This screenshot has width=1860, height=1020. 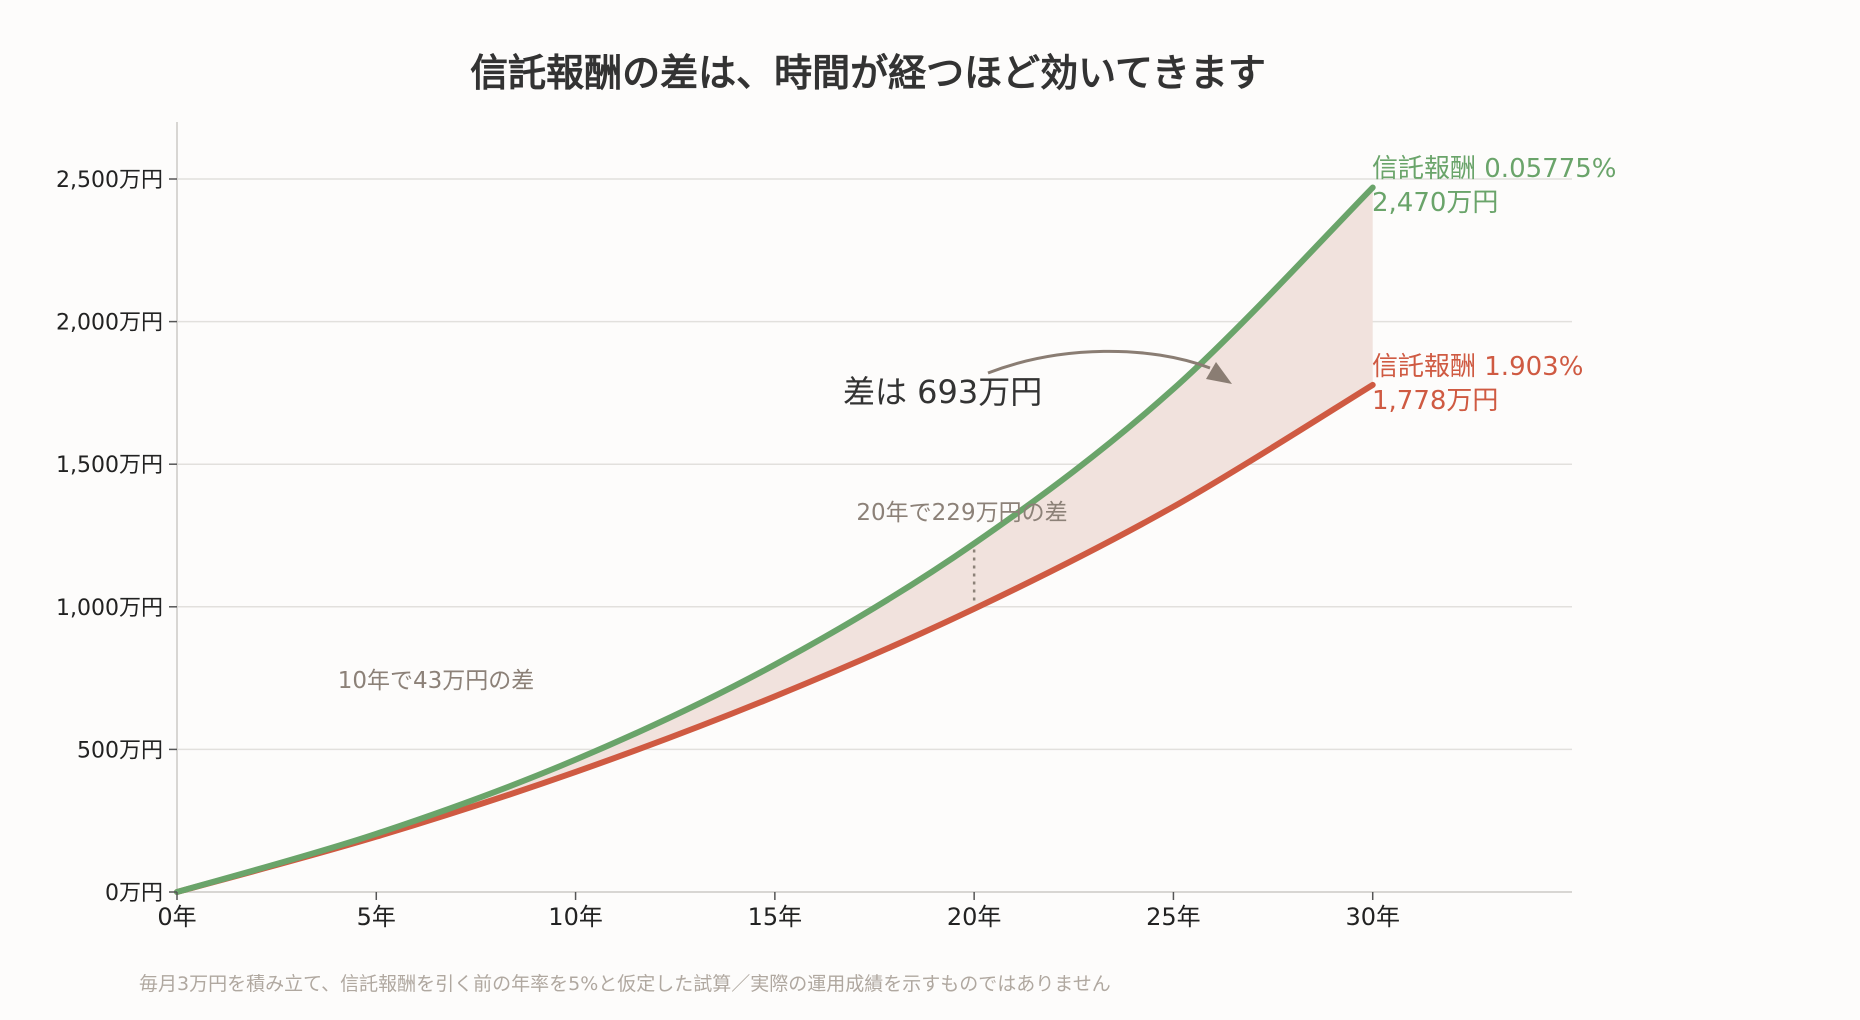 I want to click on x-tick-label: 0年, so click(x=176, y=917).